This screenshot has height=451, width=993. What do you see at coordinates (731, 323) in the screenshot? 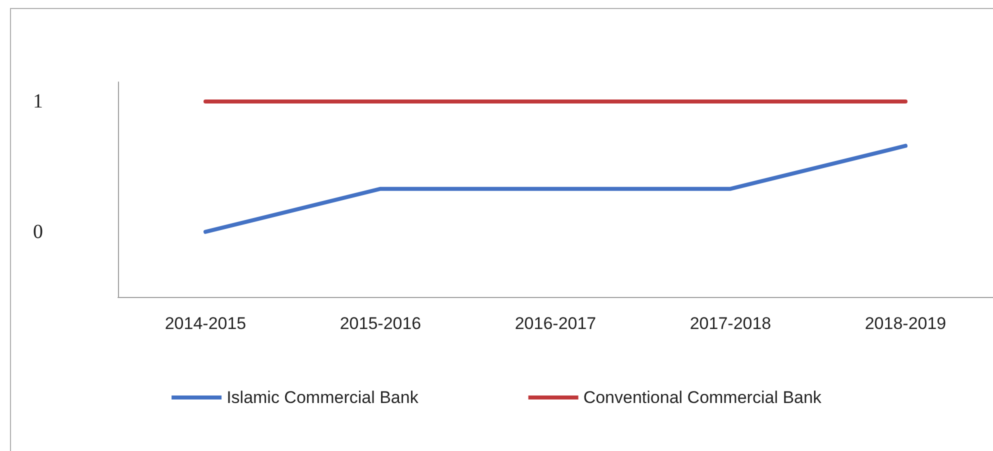
I see `x-tick-label: 2017-2018` at bounding box center [731, 323].